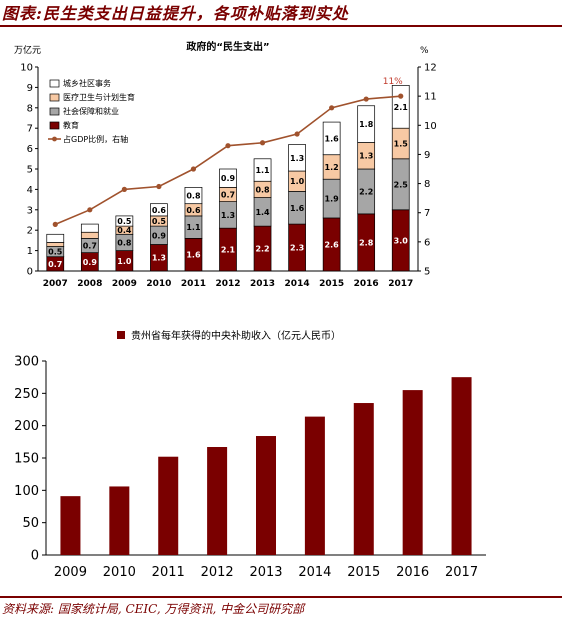 Image resolution: width=562 pixels, height=619 pixels. What do you see at coordinates (30, 129) in the screenshot?
I see `left-tick-label: 7` at bounding box center [30, 129].